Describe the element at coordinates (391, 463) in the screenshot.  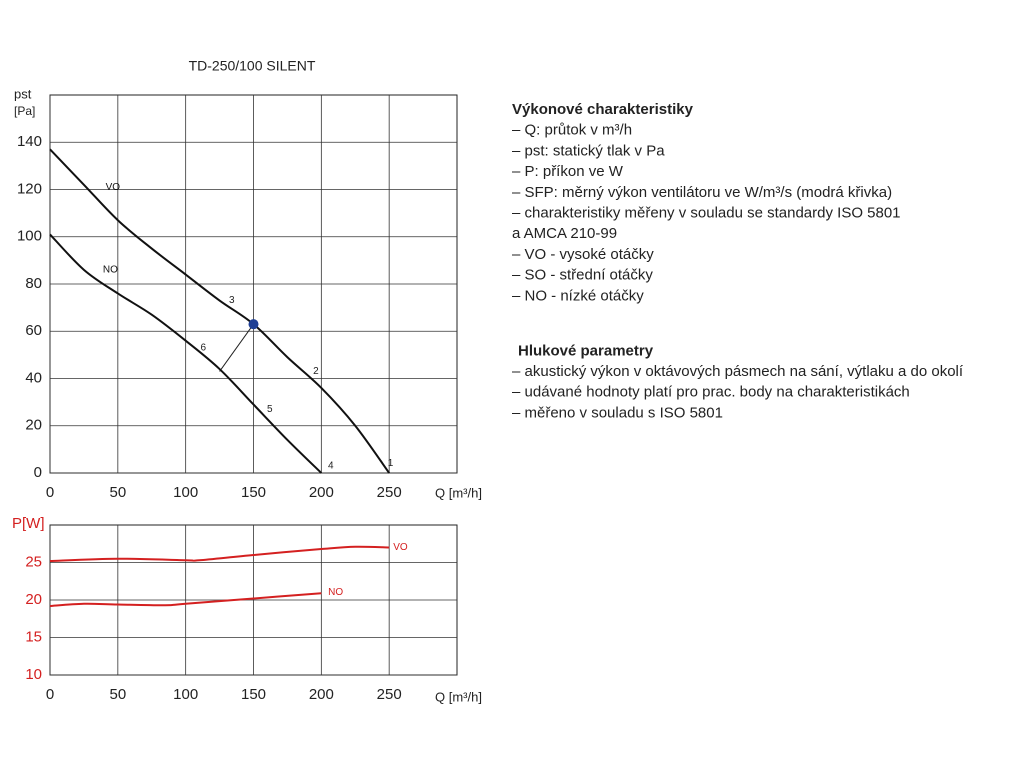
I see `annotation: 1` at that location.